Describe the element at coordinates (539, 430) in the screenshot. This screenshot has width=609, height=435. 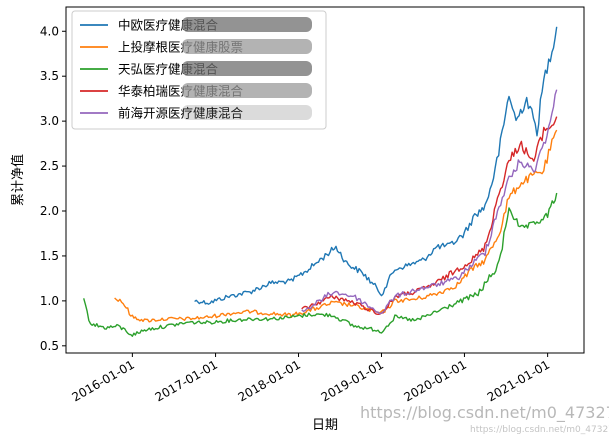
I see `watermark-small-text: https://blog.csdn.net/m0_4732716` at that location.